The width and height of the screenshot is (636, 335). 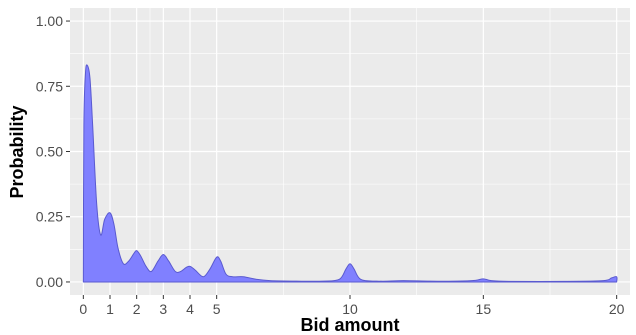 What do you see at coordinates (83, 309) in the screenshot?
I see `x-tick-label: 0` at bounding box center [83, 309].